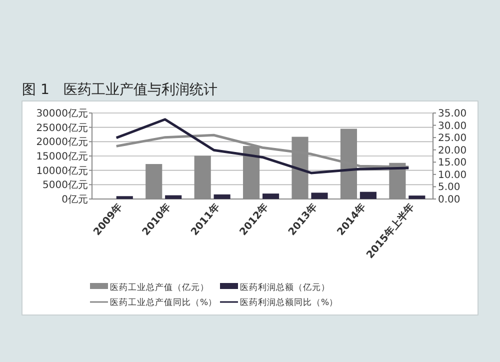 The image size is (500, 362). I want to click on y-tick-label: 10000亿元, so click(62, 171).